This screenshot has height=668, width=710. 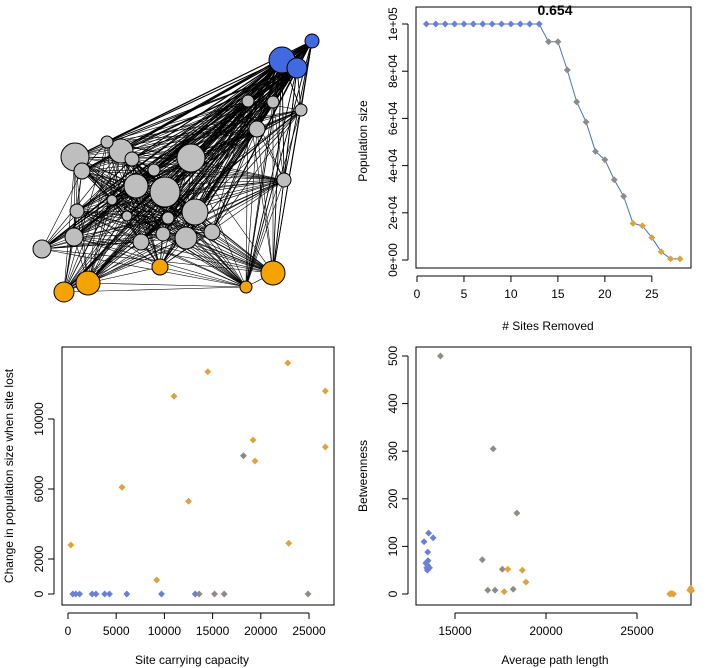 What do you see at coordinates (393, 403) in the screenshot?
I see `y-tick-label: 400` at bounding box center [393, 403].